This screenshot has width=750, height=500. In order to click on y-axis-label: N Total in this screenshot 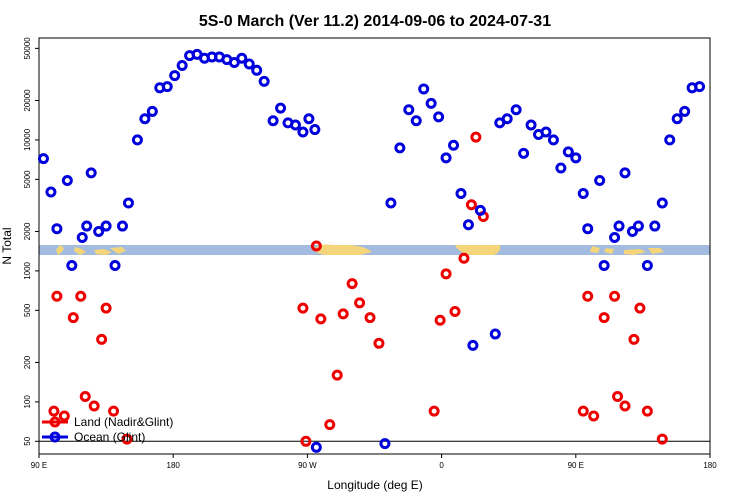, I will do `click(7, 245)`.